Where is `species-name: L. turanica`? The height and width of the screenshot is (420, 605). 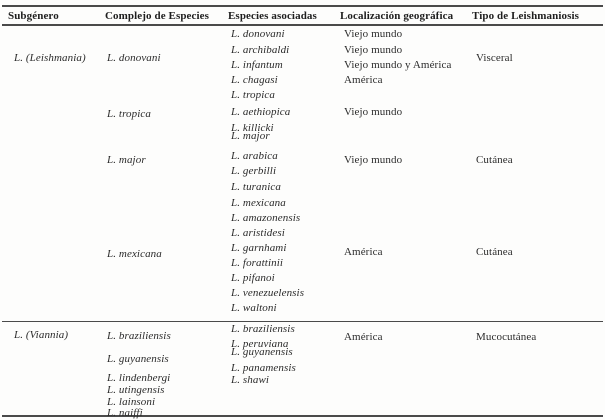 species-name: L. turanica is located at coordinates (256, 187).